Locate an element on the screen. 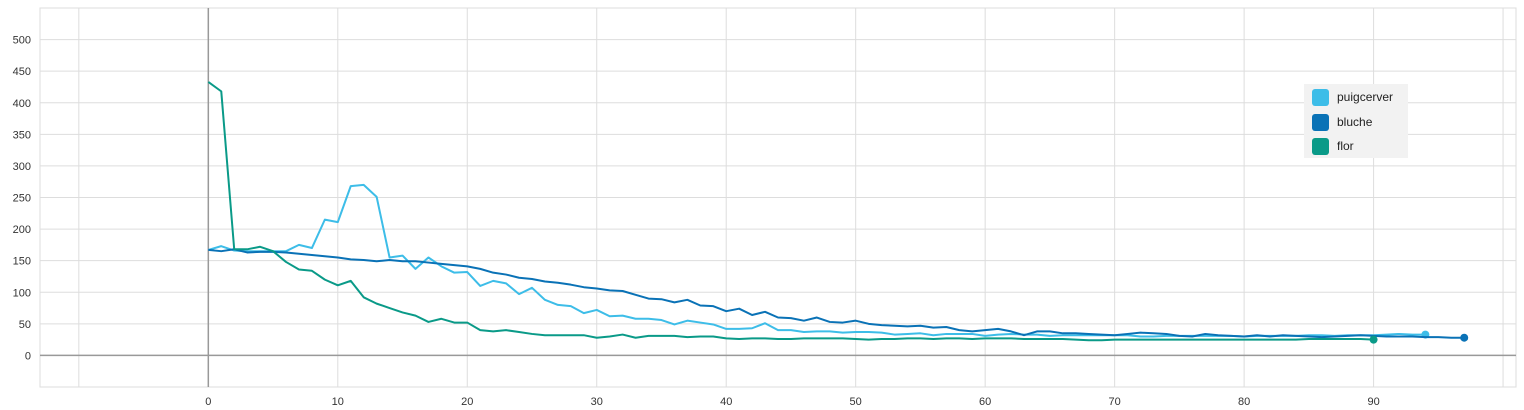  y-tick-label: 500 is located at coordinates (22, 41).